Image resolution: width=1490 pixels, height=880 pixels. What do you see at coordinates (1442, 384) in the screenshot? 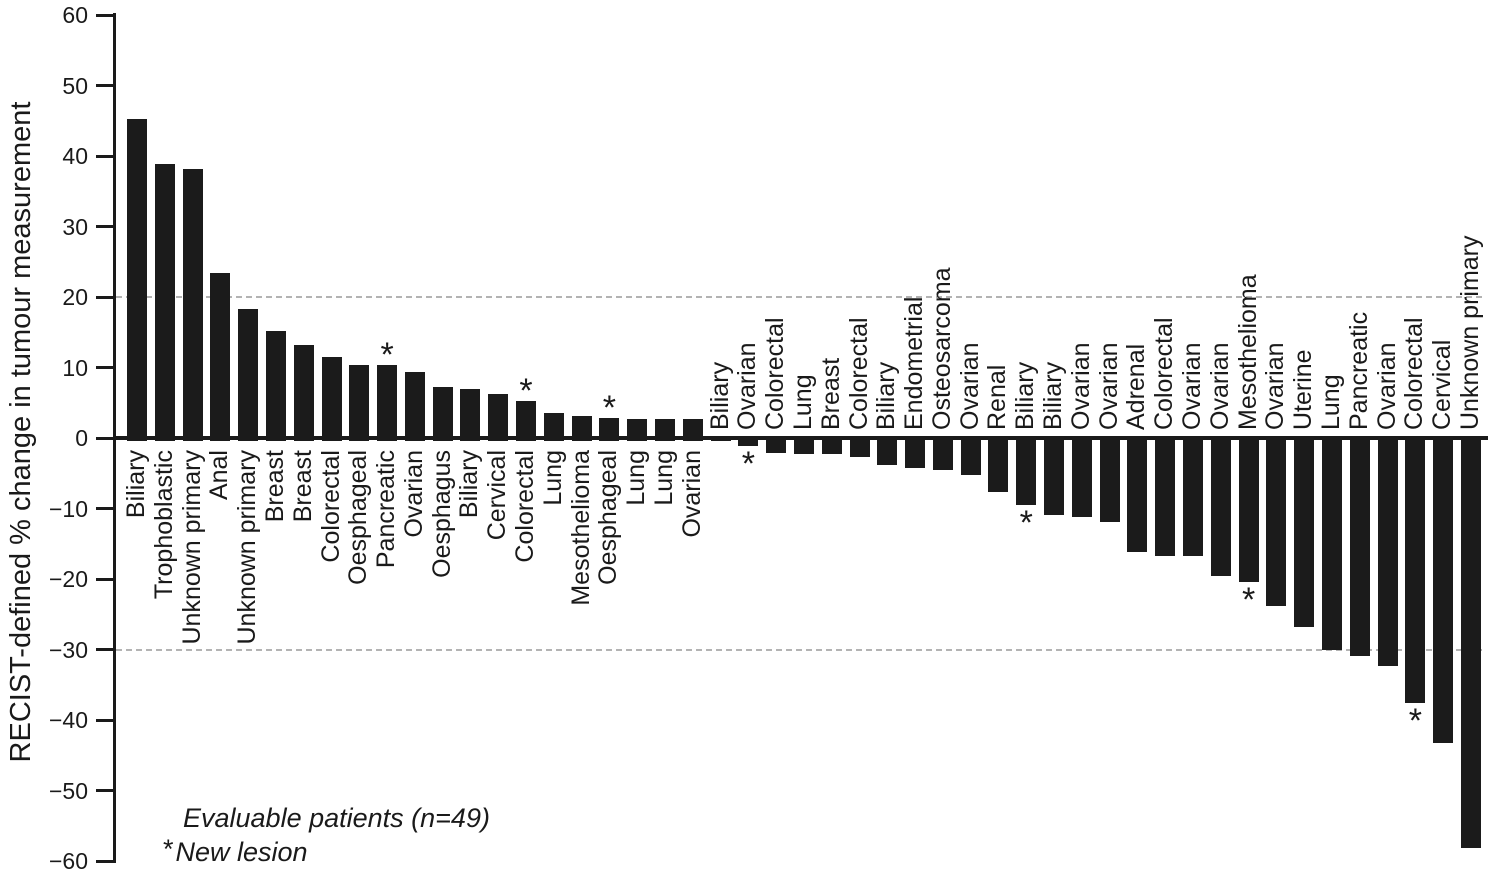
I see `bar-label: Cervical` at bounding box center [1442, 384].